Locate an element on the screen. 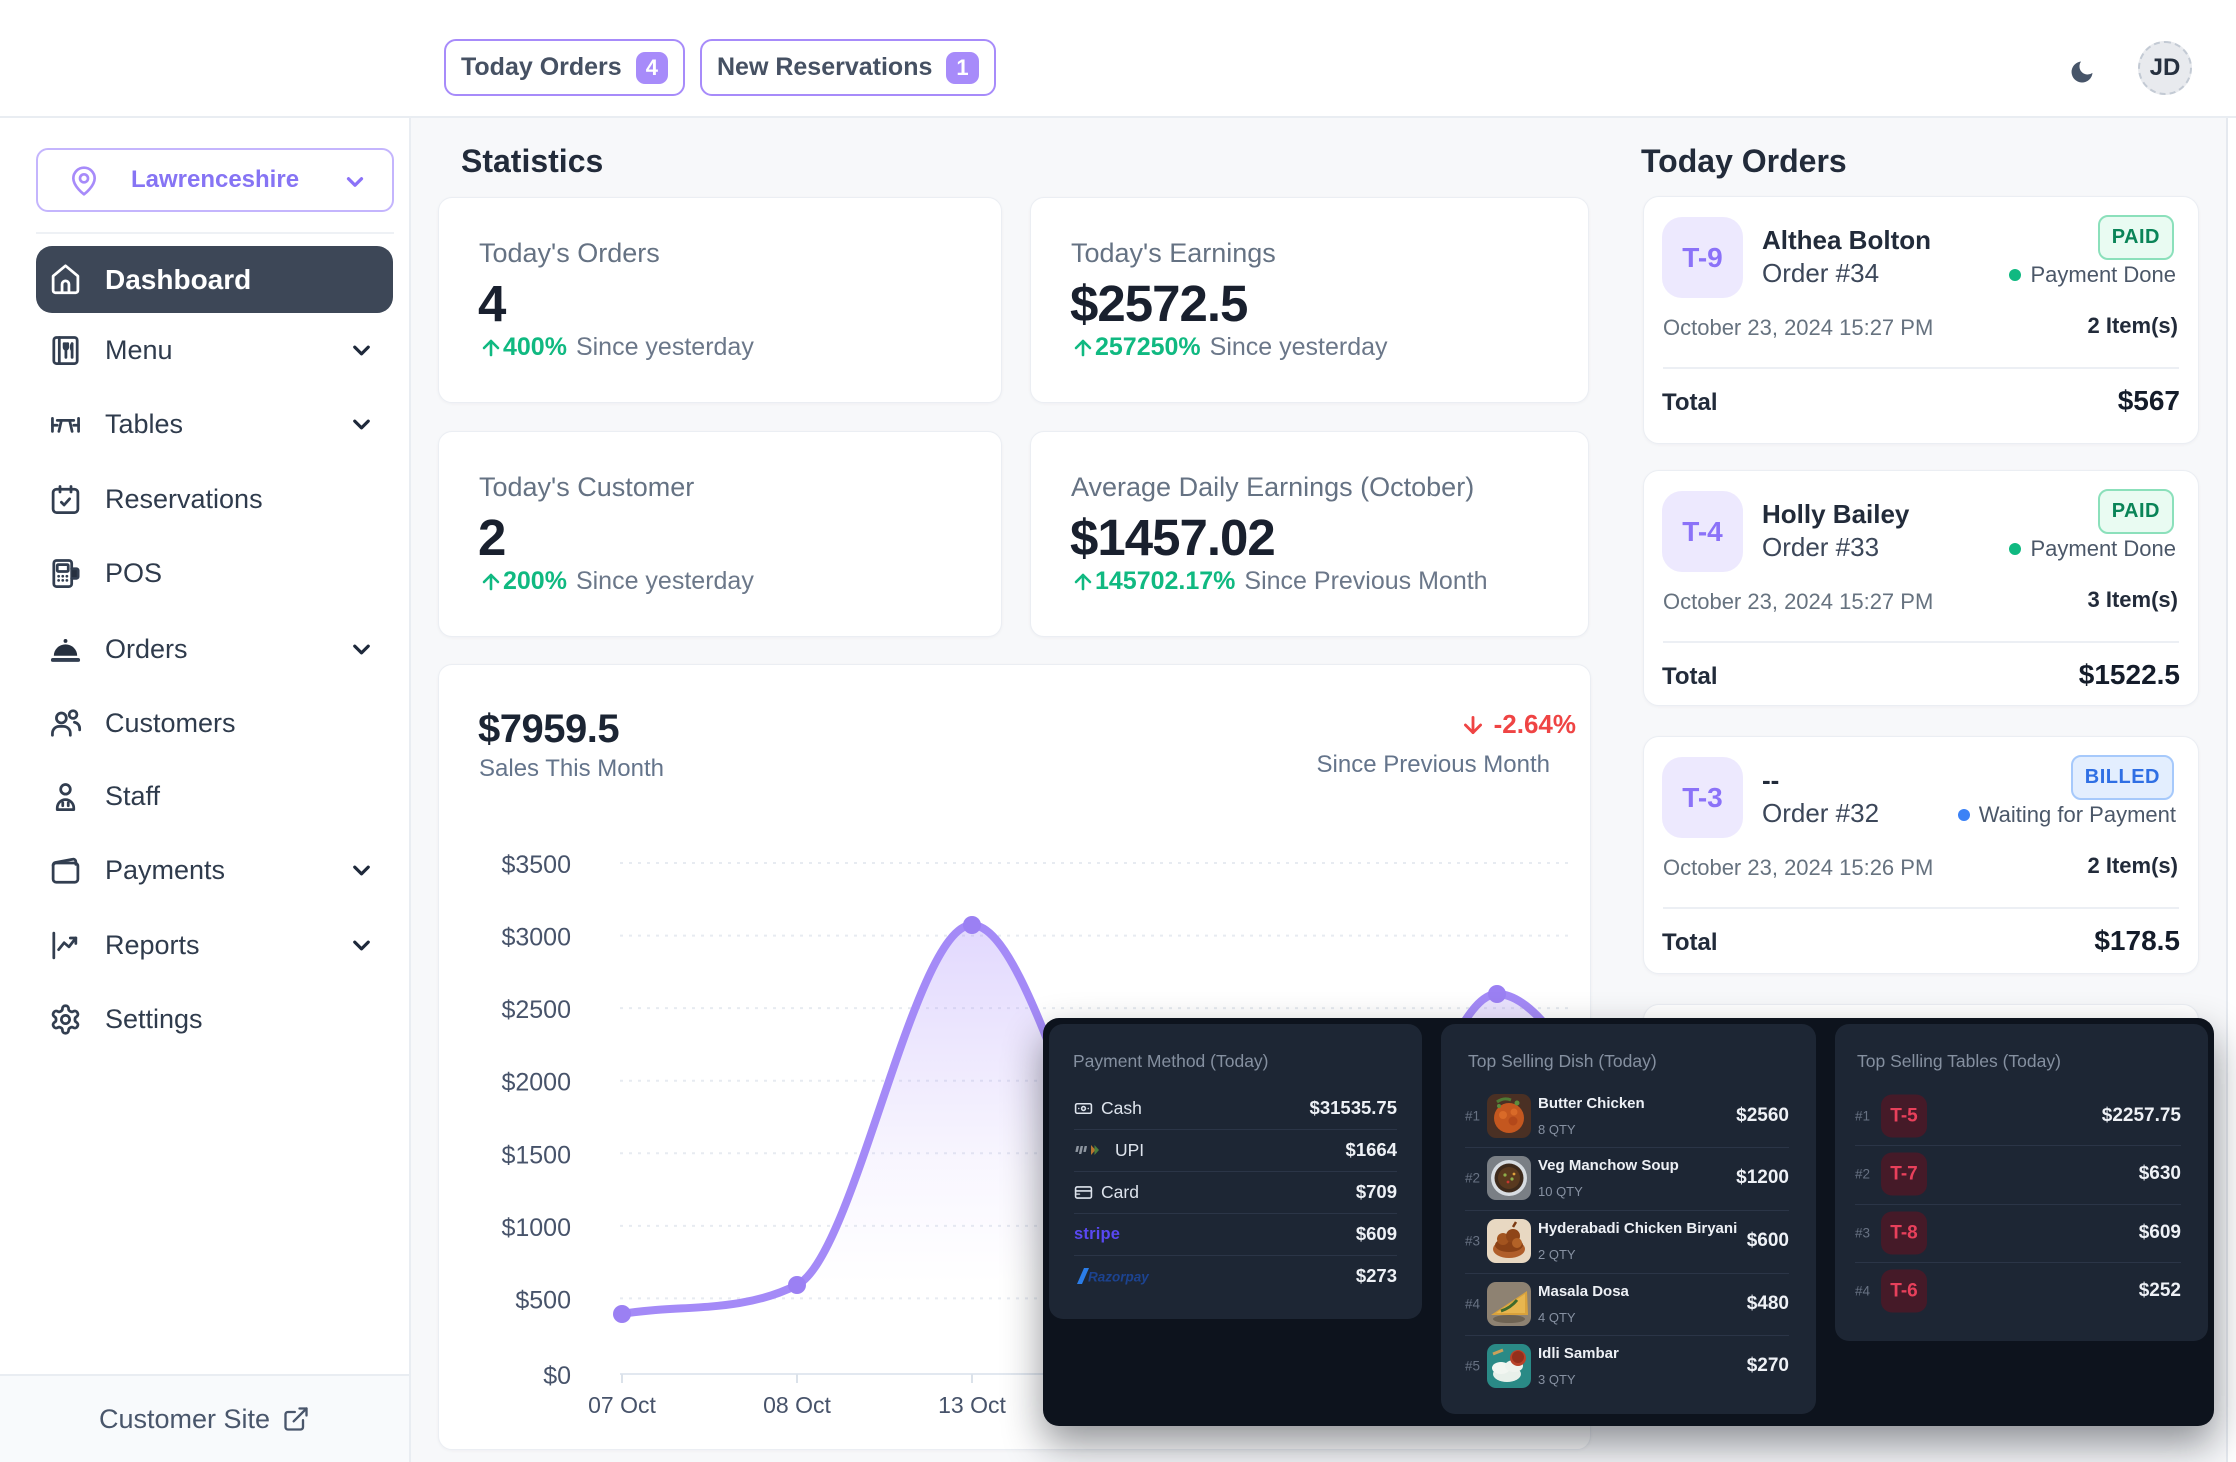  svg-text: $500 is located at coordinates (543, 1300).